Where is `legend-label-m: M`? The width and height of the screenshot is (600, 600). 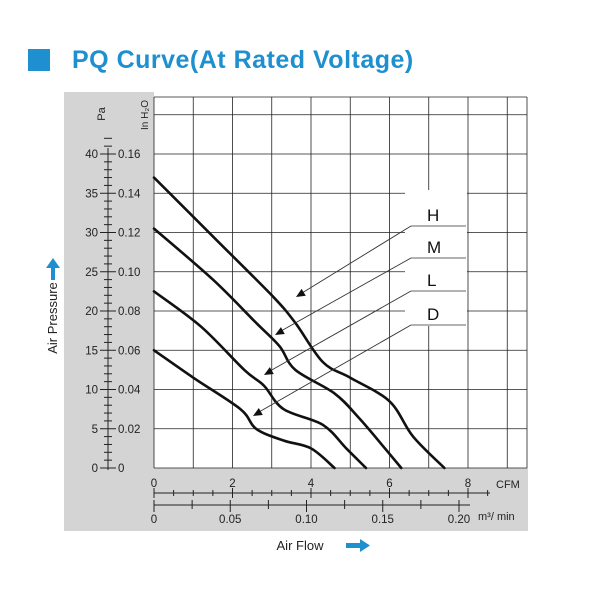 legend-label-m: M is located at coordinates (434, 247).